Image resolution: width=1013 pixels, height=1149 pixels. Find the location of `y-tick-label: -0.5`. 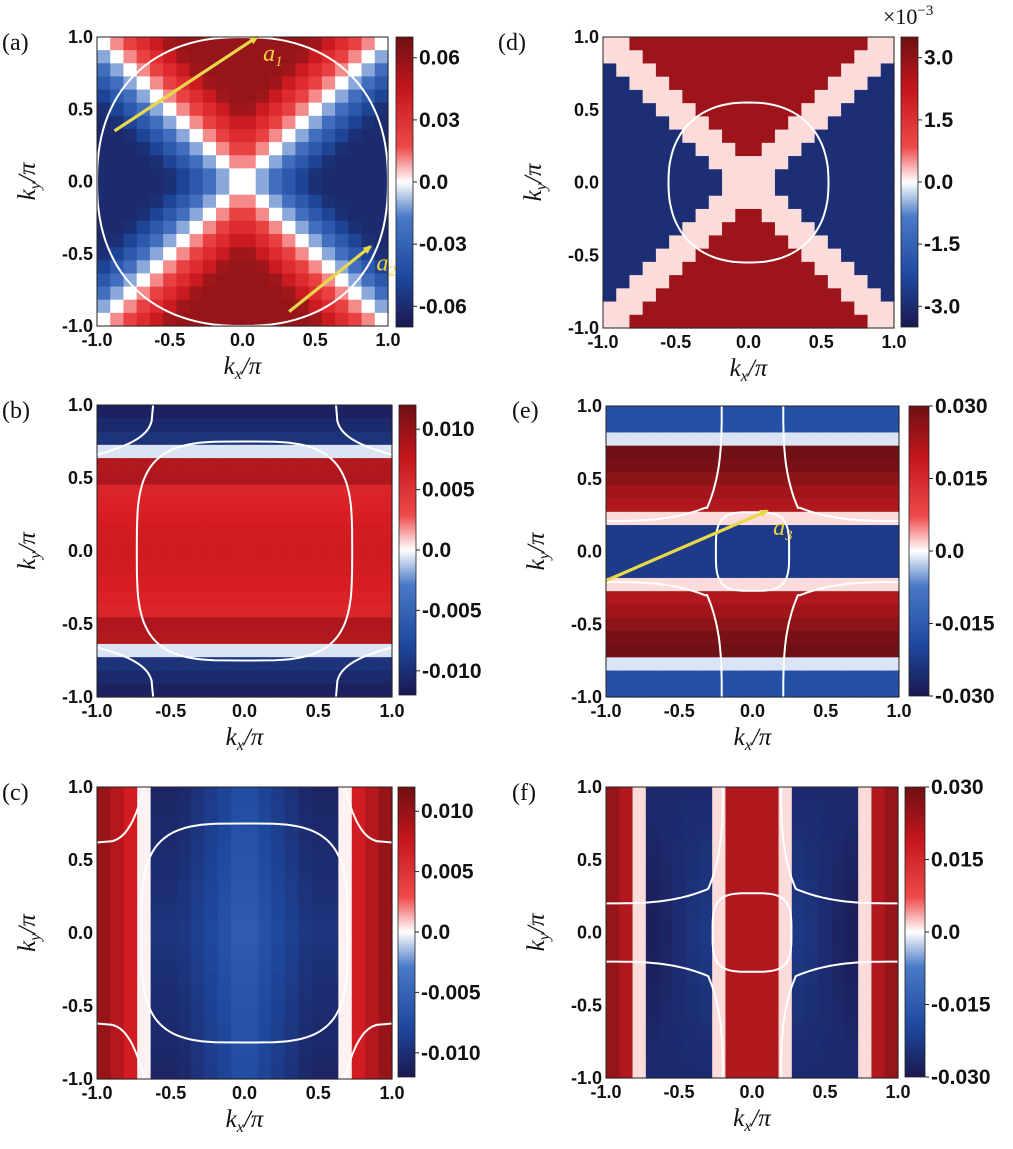

y-tick-label: -0.5 is located at coordinates (77, 1006).